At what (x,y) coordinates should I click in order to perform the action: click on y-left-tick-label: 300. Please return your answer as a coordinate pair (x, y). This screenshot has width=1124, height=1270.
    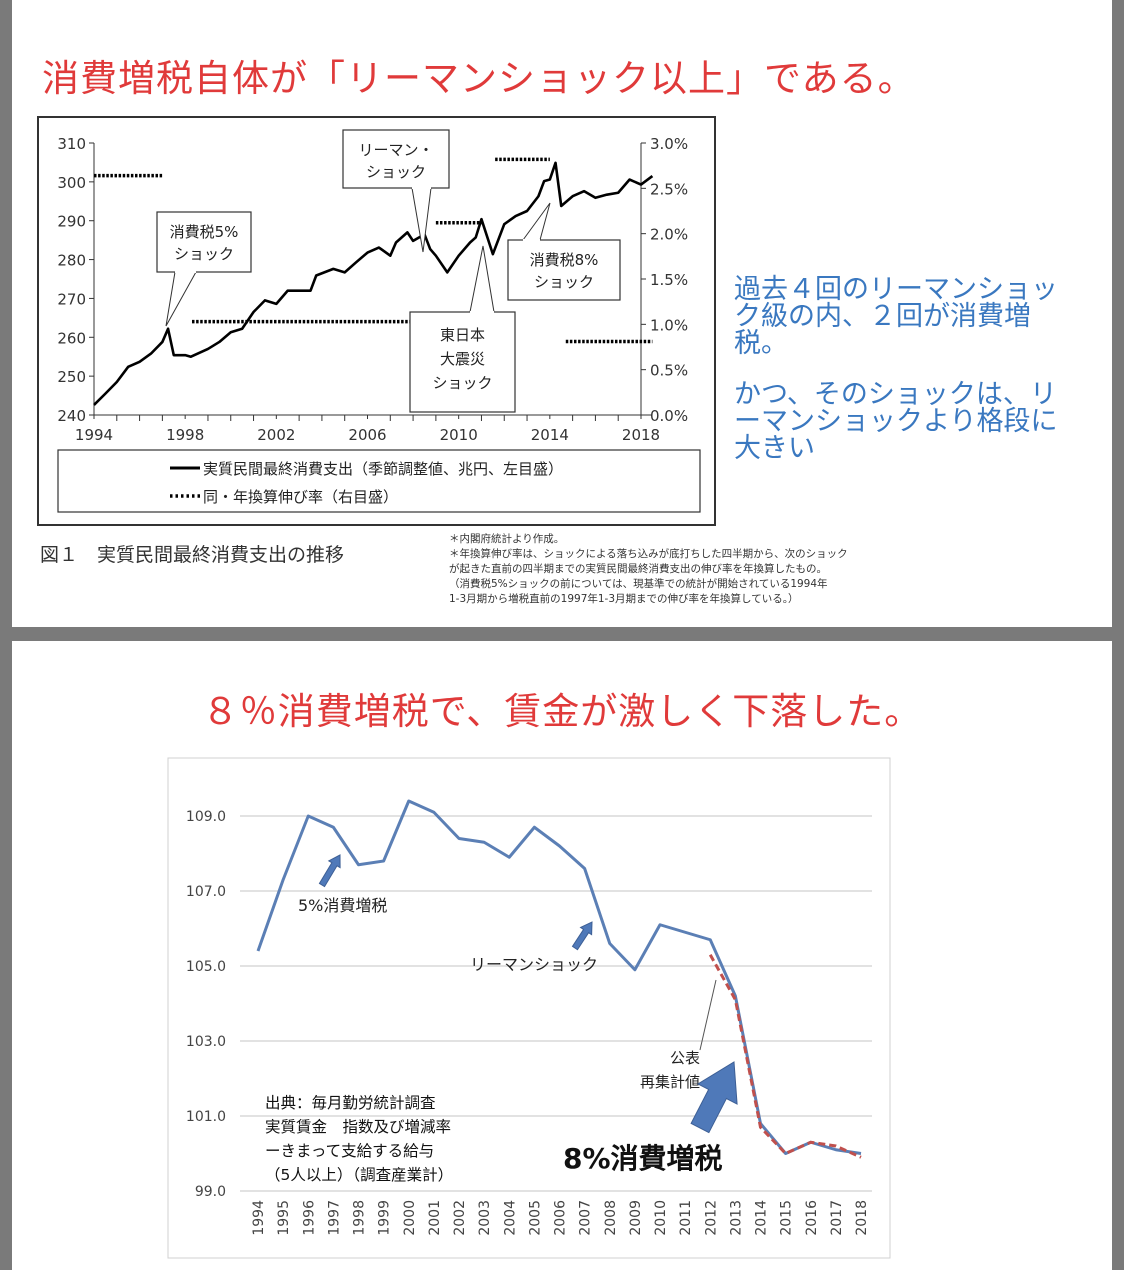
    Looking at the image, I should click on (71, 183).